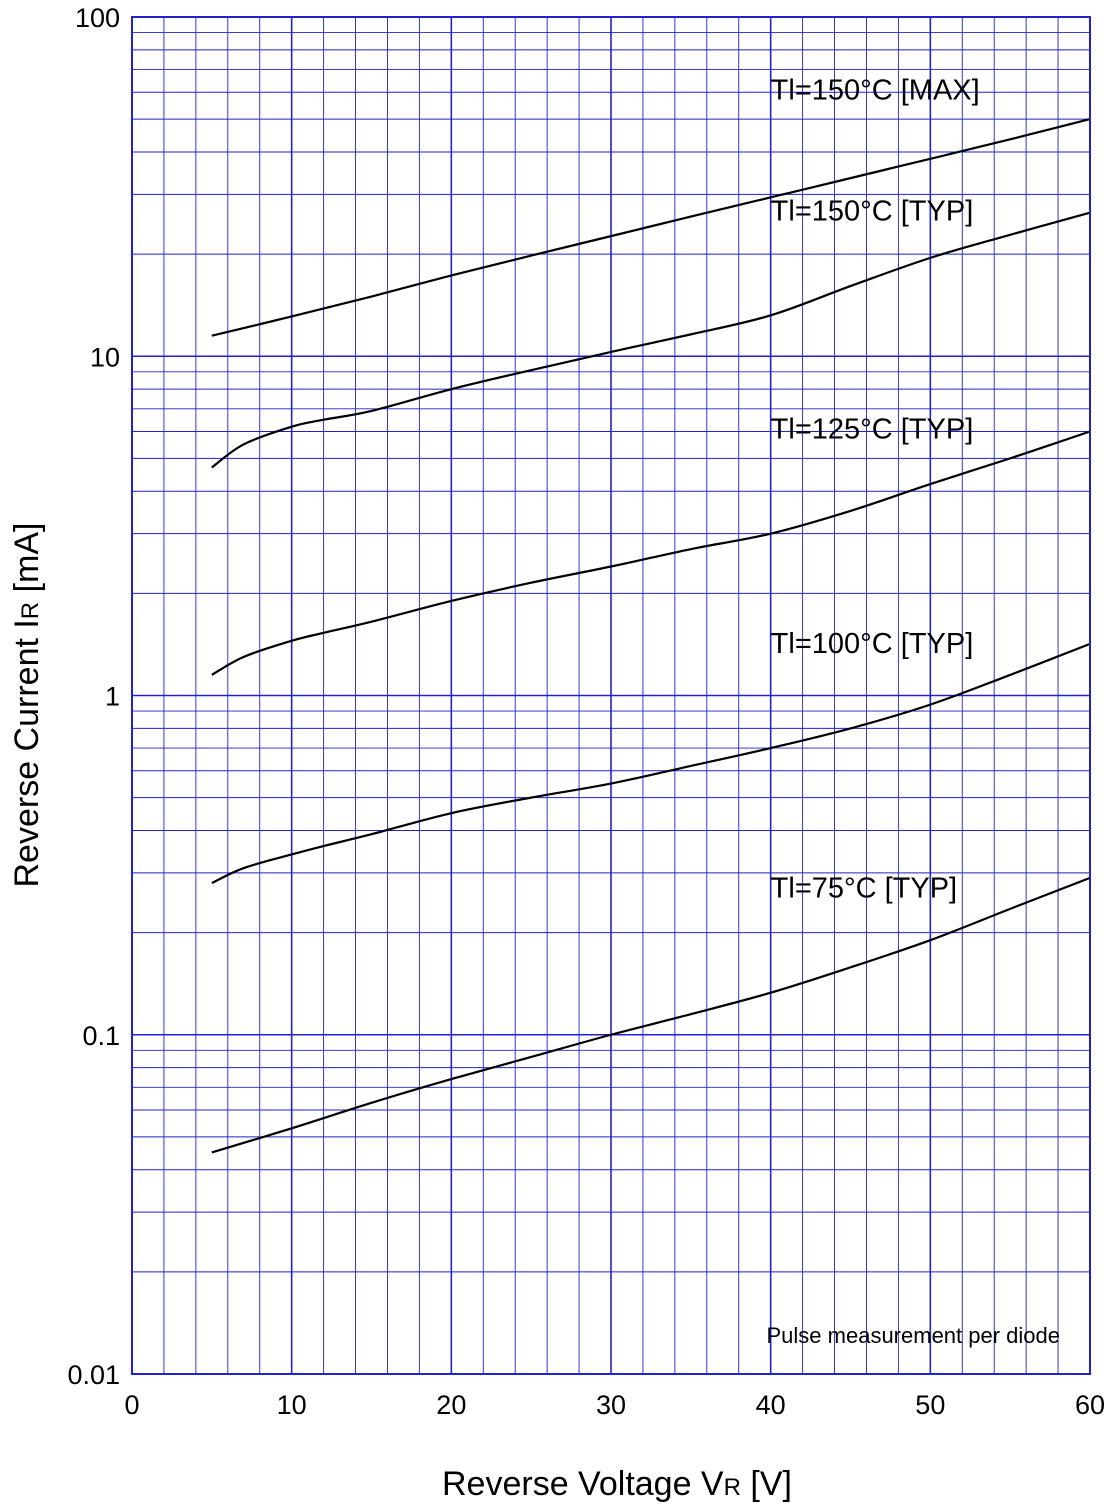  What do you see at coordinates (872, 211) in the screenshot?
I see `series-label-2: Tl=150°C [TYP]` at bounding box center [872, 211].